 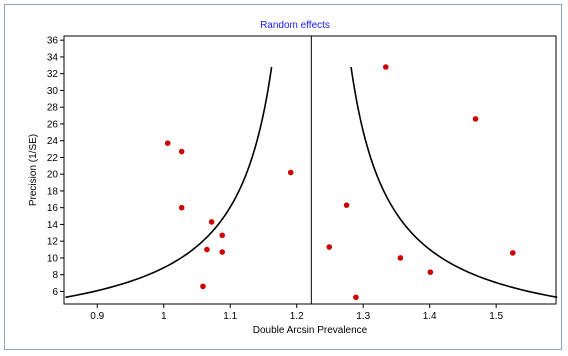 I want to click on y-tick-label: 34, so click(x=53, y=57).